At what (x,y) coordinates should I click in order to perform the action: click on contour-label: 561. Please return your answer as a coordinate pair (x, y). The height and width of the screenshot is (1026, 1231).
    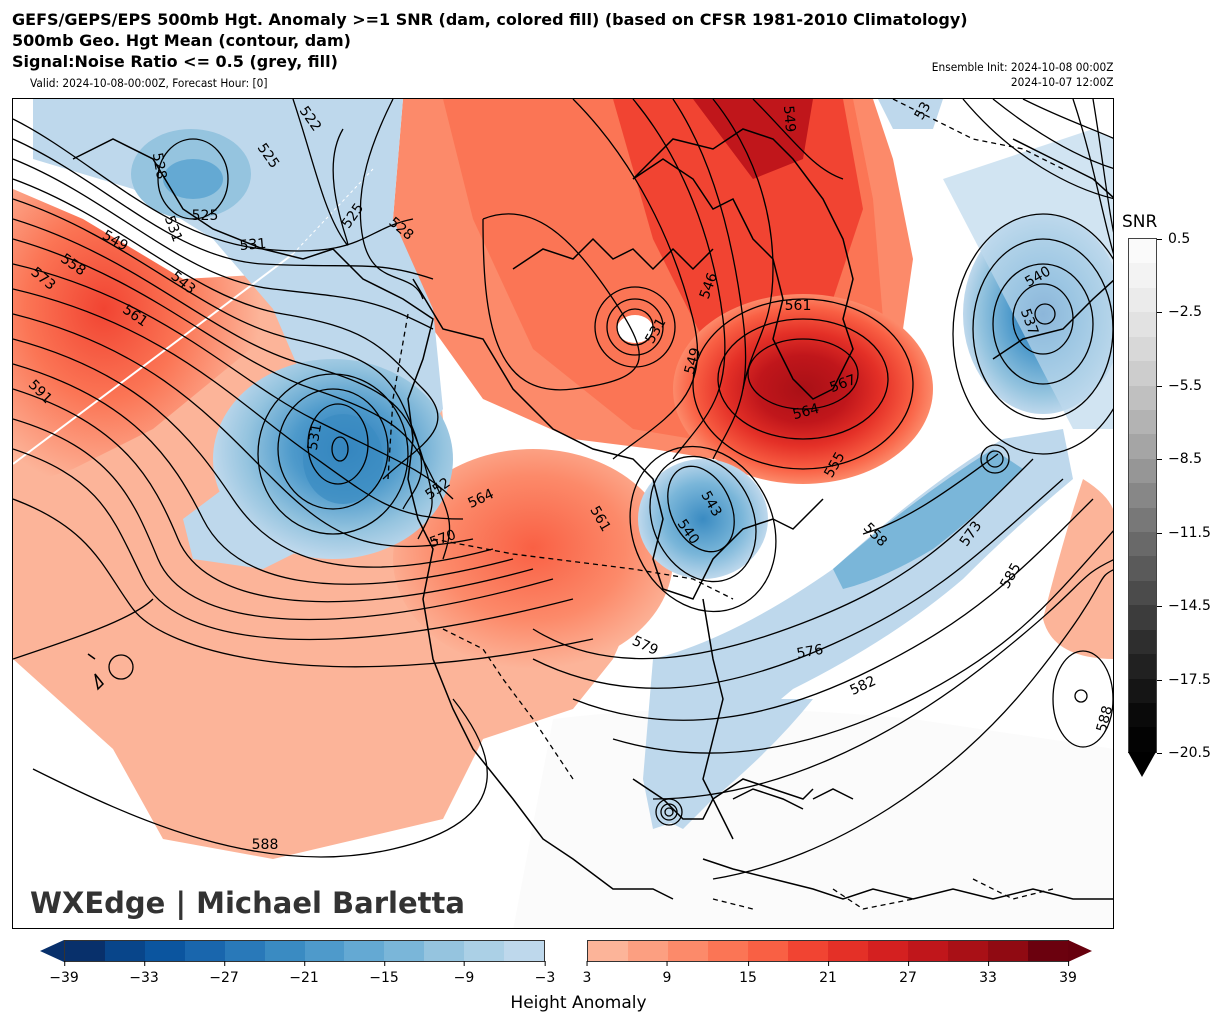
    Looking at the image, I should click on (798, 306).